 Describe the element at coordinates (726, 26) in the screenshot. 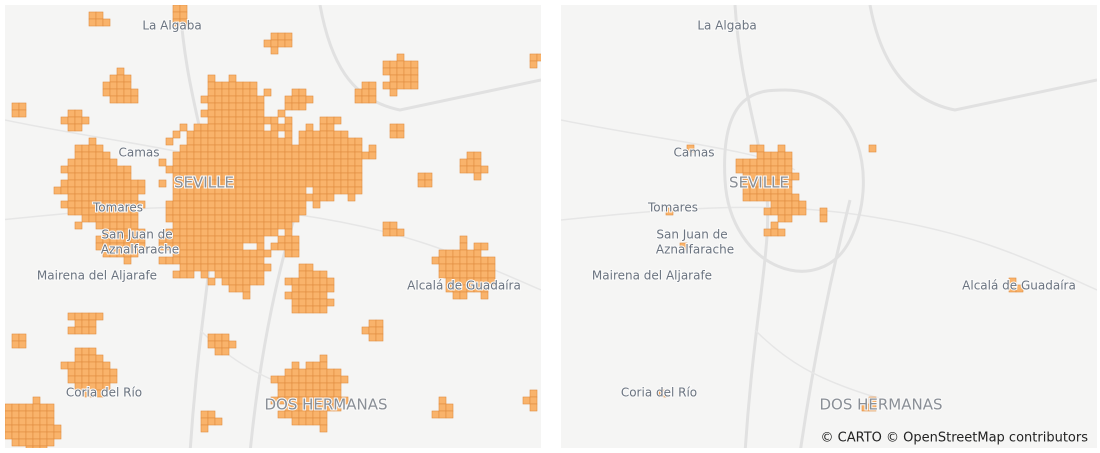

I see `place-label: La Algaba` at that location.